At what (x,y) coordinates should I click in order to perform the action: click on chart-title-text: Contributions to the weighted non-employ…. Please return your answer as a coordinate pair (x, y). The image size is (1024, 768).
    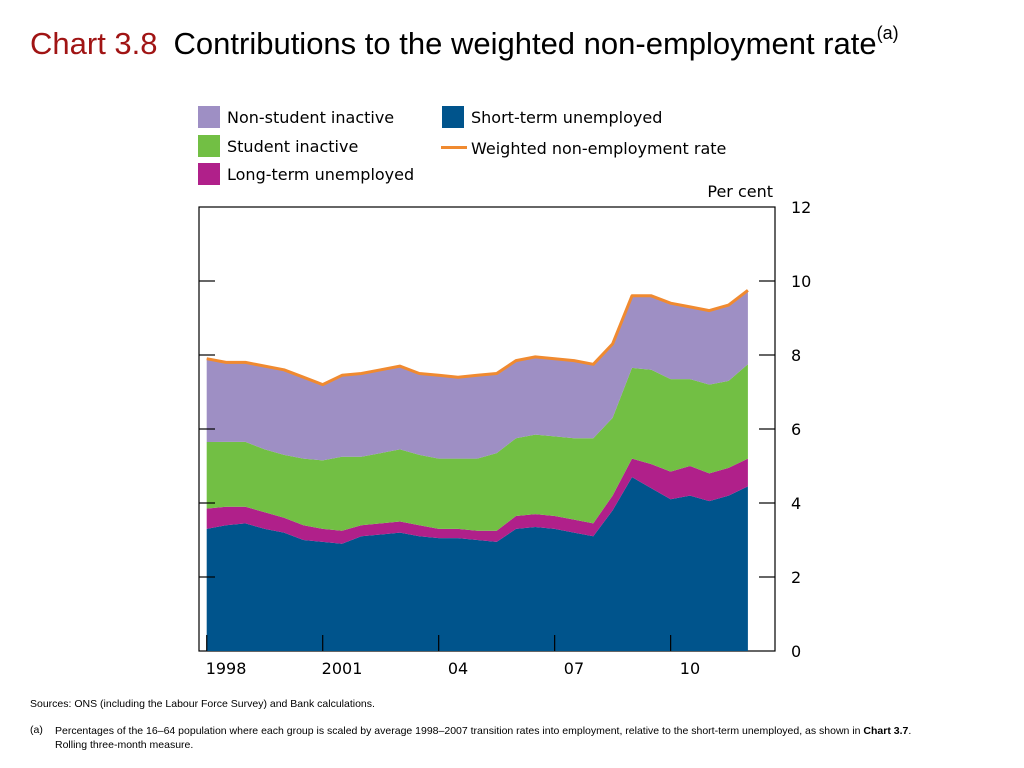
    Looking at the image, I should click on (525, 43).